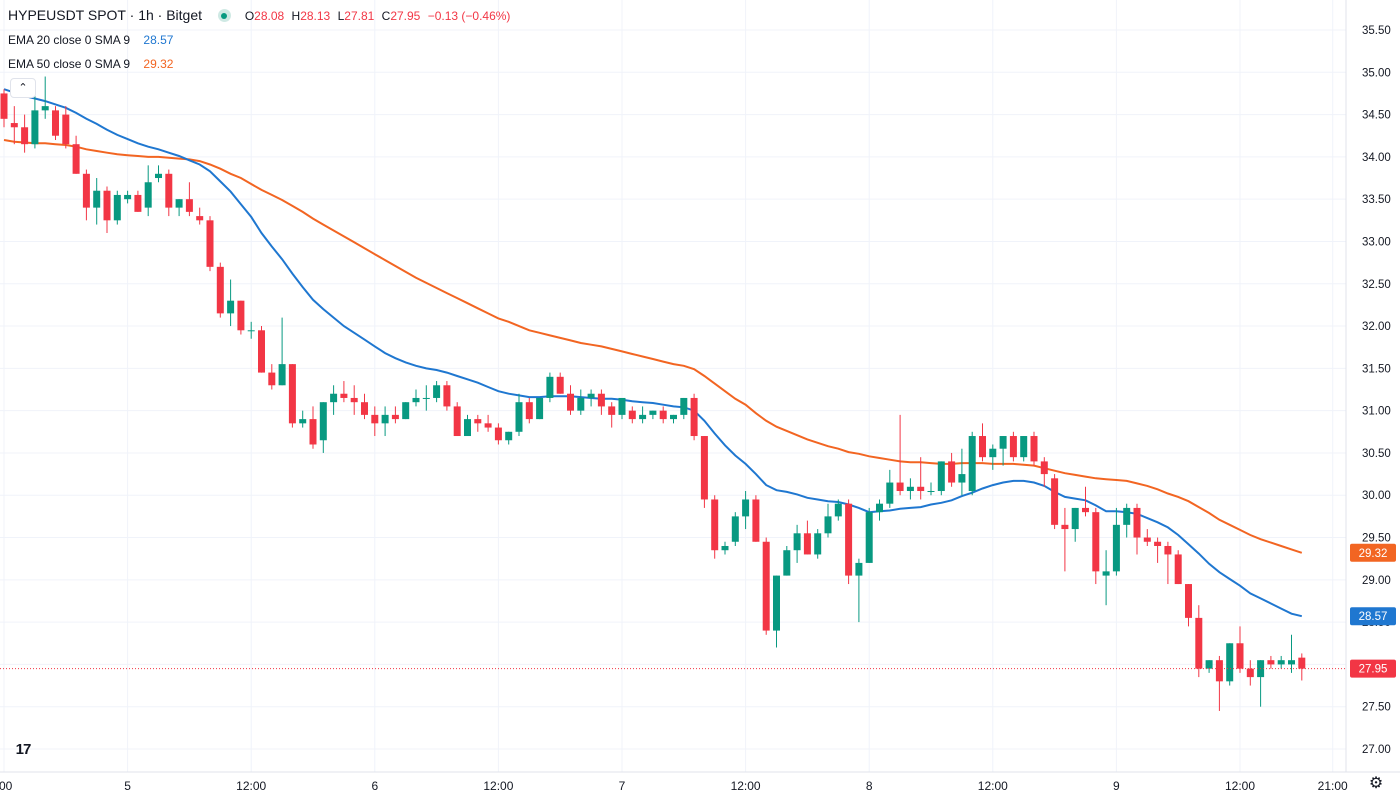  What do you see at coordinates (90, 40) in the screenshot?
I see `ema20-legend: EMA 20 close 0 SMA 9 28.57` at bounding box center [90, 40].